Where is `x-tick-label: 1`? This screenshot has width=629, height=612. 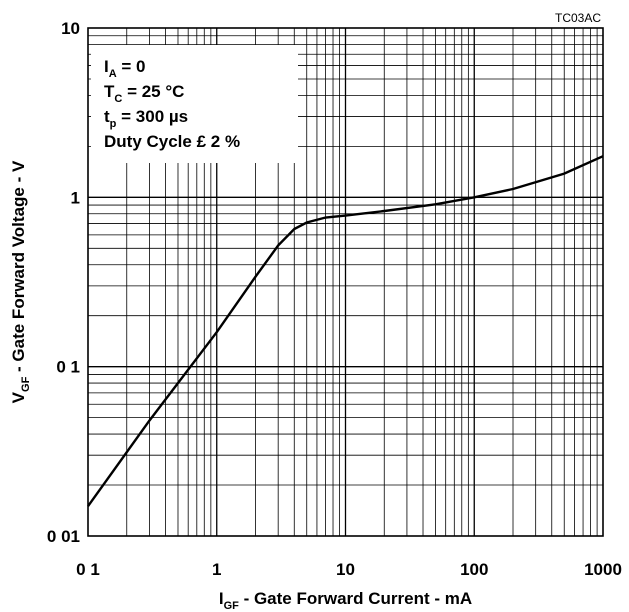 x-tick-label: 1 is located at coordinates (216, 569).